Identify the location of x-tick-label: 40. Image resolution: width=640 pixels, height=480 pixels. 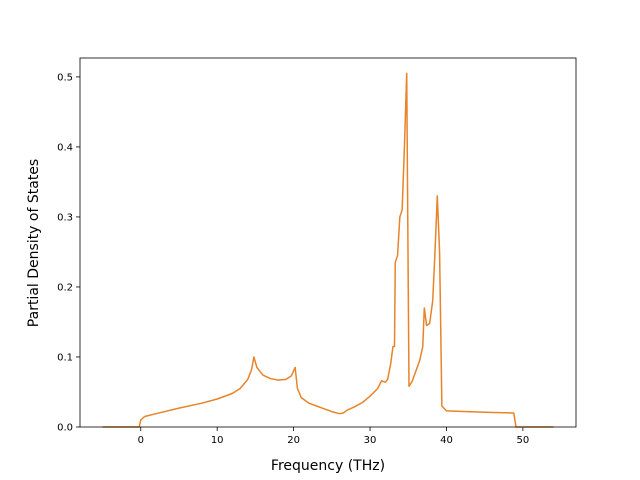
(446, 440).